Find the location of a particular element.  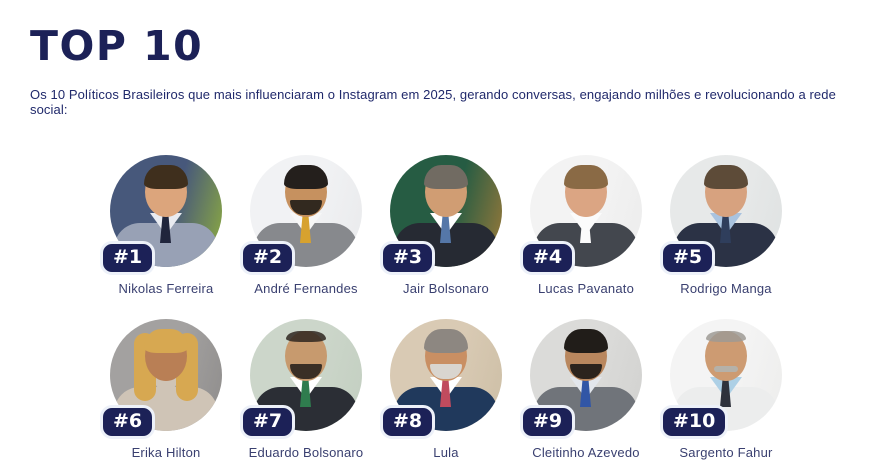

person-card: #9 Cleitinho Azevedo is located at coordinates (581, 390).